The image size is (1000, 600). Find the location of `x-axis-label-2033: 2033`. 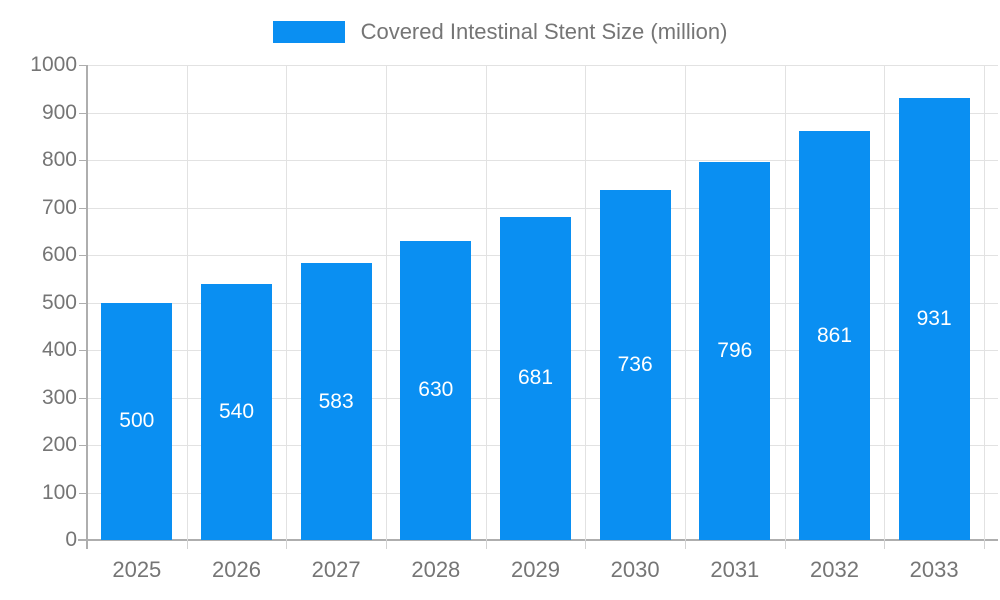

x-axis-label-2033: 2033 is located at coordinates (934, 569).